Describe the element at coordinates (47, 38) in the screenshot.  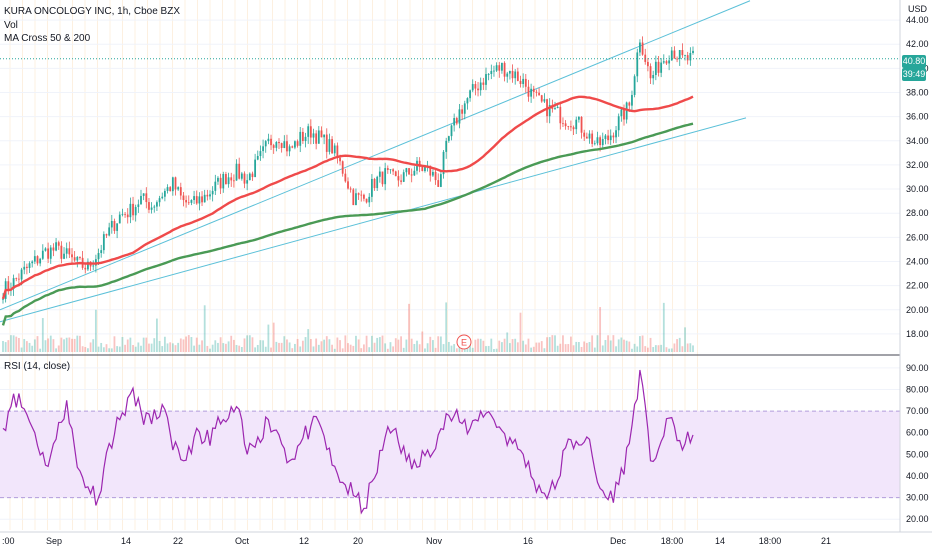
I see `ma-cross-legend: MA Cross 50 & 200` at that location.